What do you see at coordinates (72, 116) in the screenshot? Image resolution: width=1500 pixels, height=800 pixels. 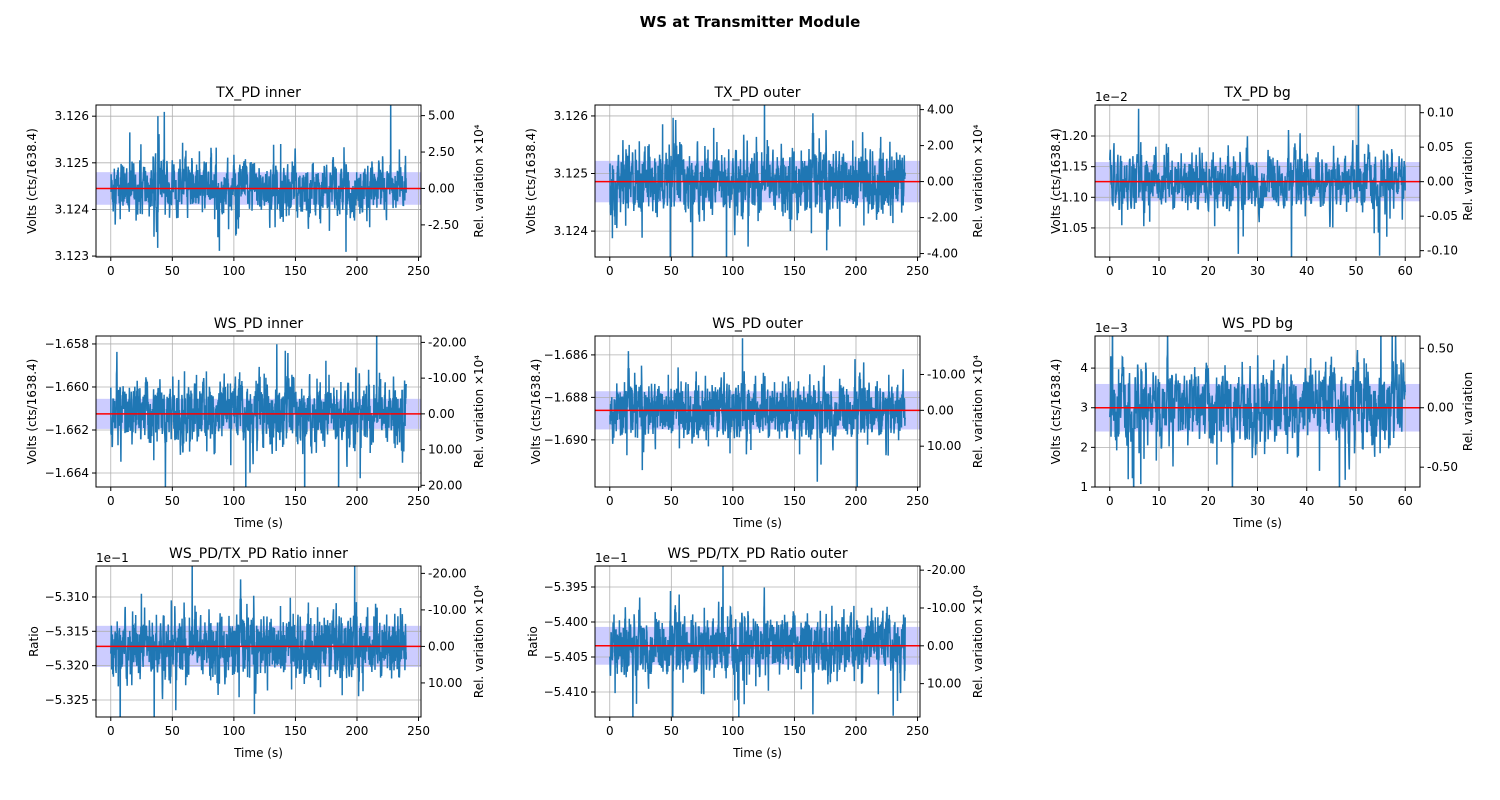 I see `y-tick-label: 3.126` at bounding box center [72, 116].